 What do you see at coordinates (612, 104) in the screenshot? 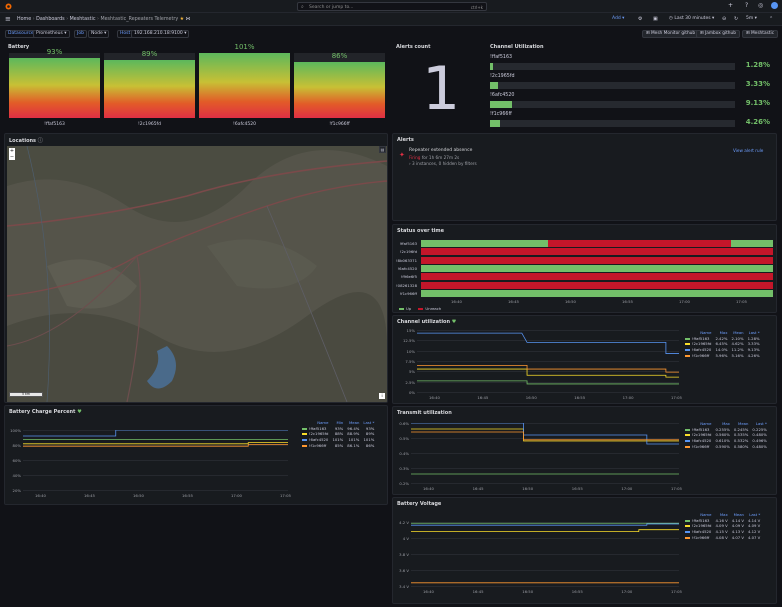
I see `cu-track` at bounding box center [612, 104].